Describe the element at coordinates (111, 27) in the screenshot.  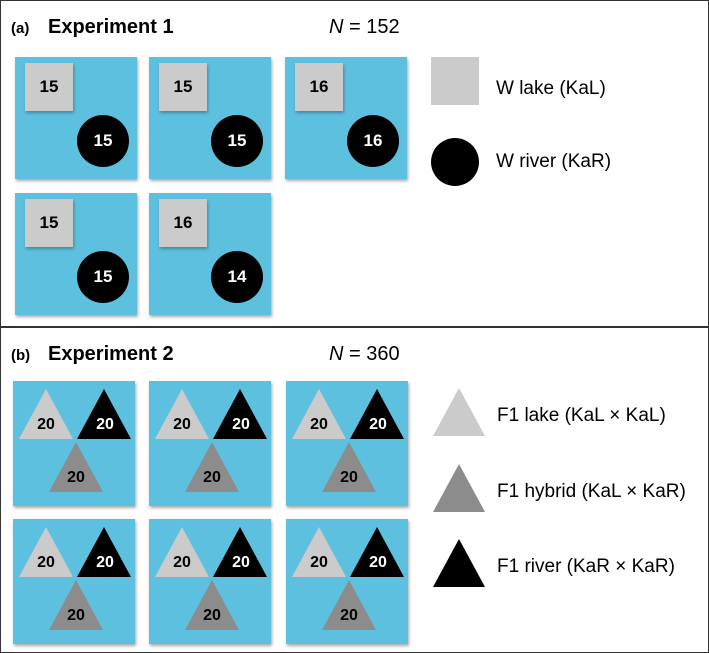
I see `panel-title: Experiment 1` at that location.